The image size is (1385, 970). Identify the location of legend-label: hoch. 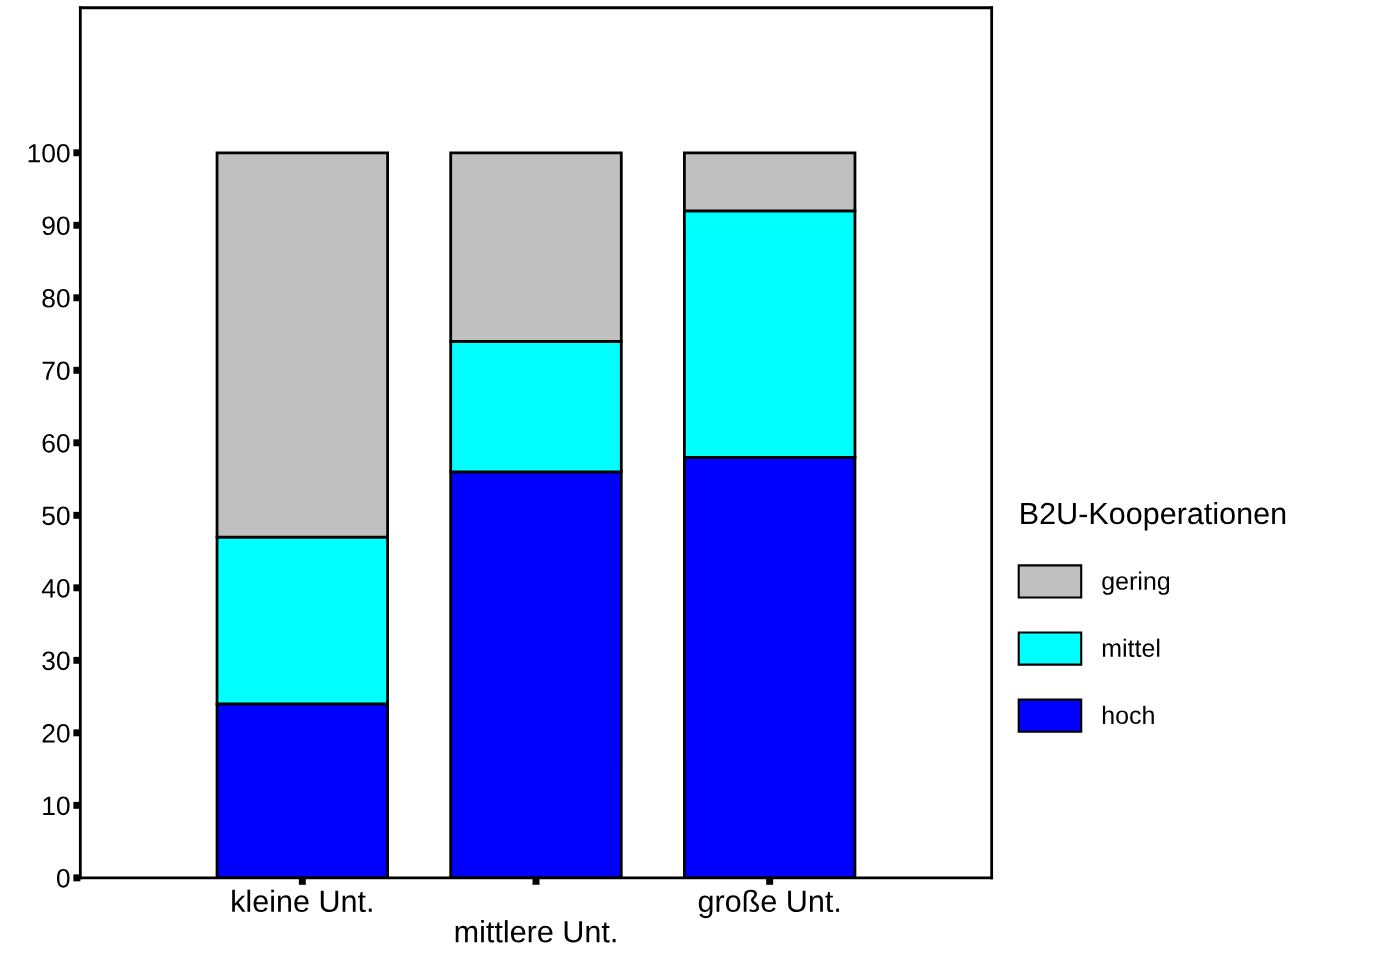
(1128, 715).